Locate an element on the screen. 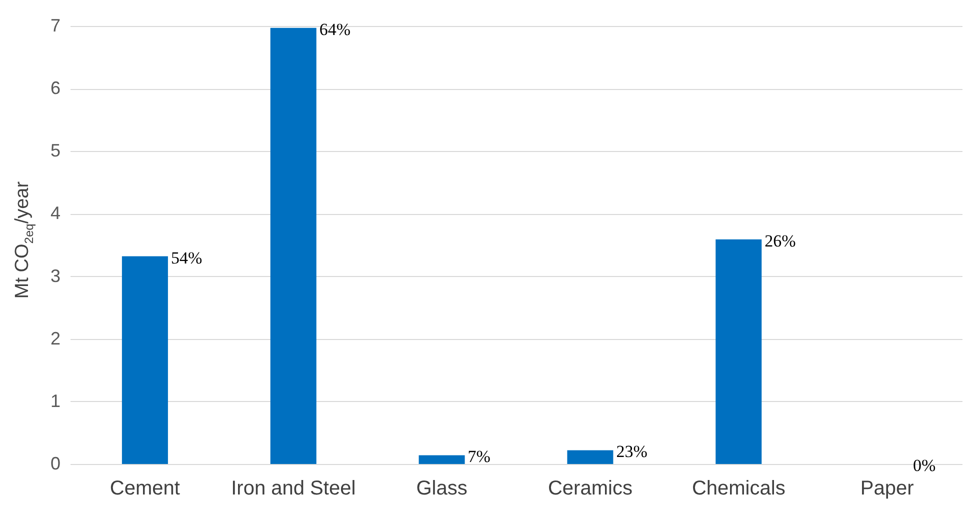  x-tick-label: Paper is located at coordinates (887, 489).